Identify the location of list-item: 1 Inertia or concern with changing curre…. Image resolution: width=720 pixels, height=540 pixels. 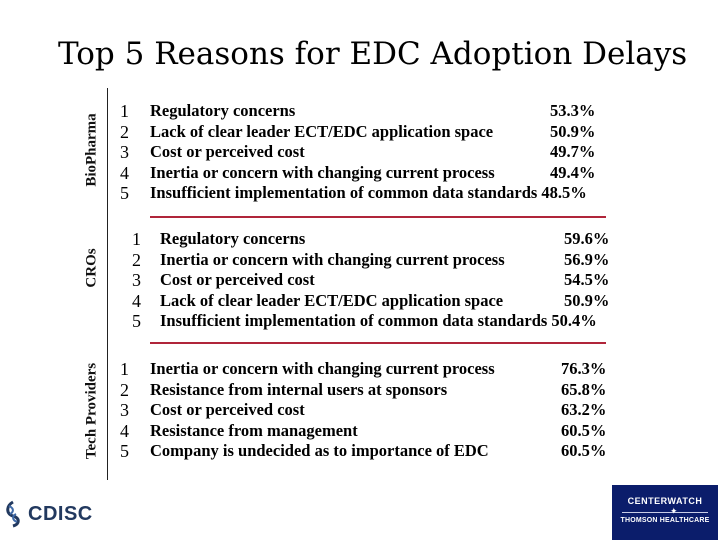
(362, 369).